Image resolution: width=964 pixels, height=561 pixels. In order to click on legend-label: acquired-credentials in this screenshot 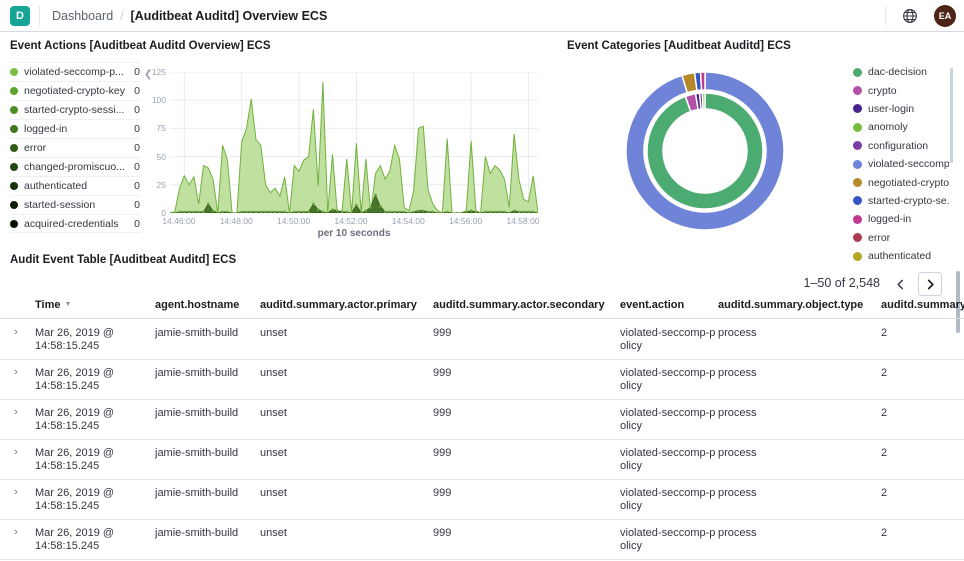, I will do `click(71, 223)`.